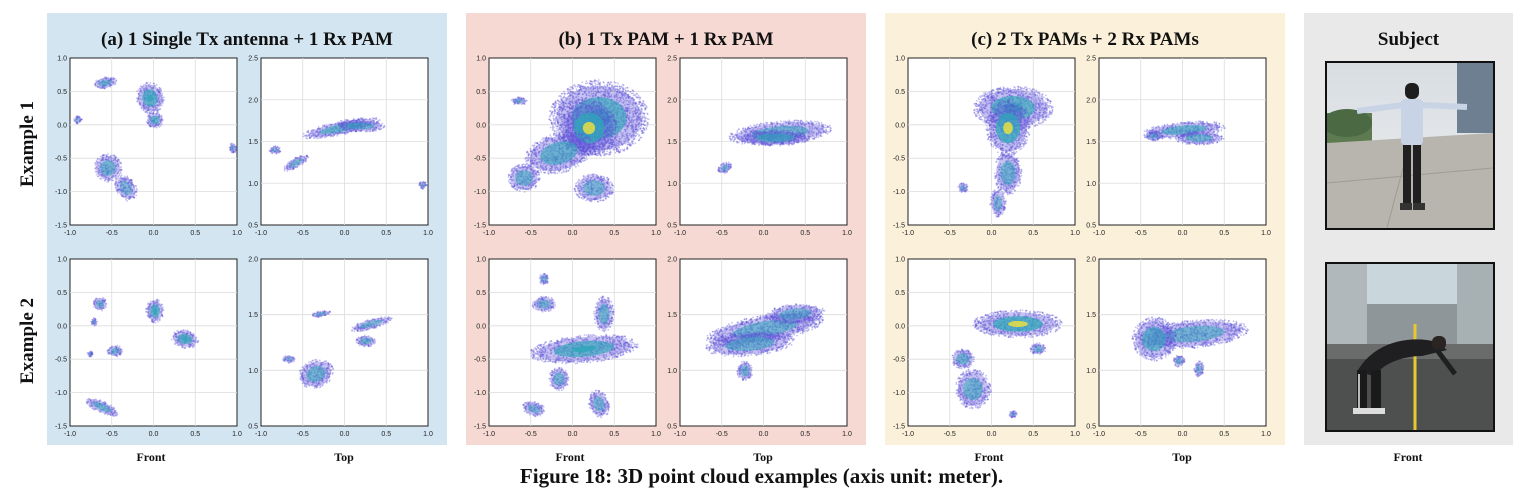 The width and height of the screenshot is (1523, 501). What do you see at coordinates (289, 359) in the screenshot?
I see `cloud-core` at bounding box center [289, 359].